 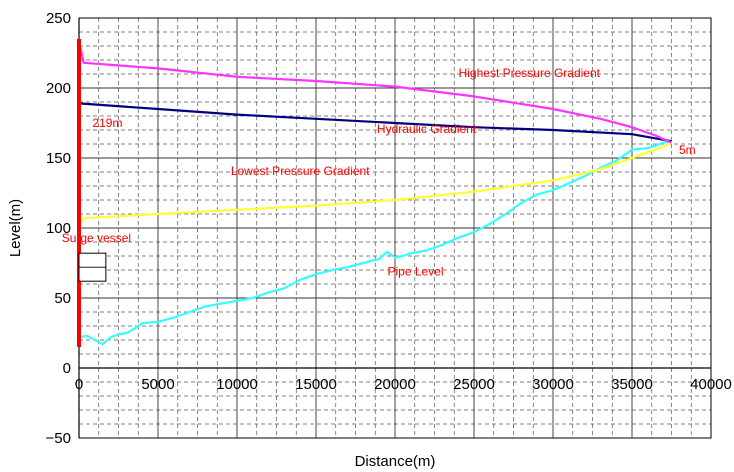 What do you see at coordinates (687, 150) in the screenshot?
I see `end-label: 5m` at bounding box center [687, 150].